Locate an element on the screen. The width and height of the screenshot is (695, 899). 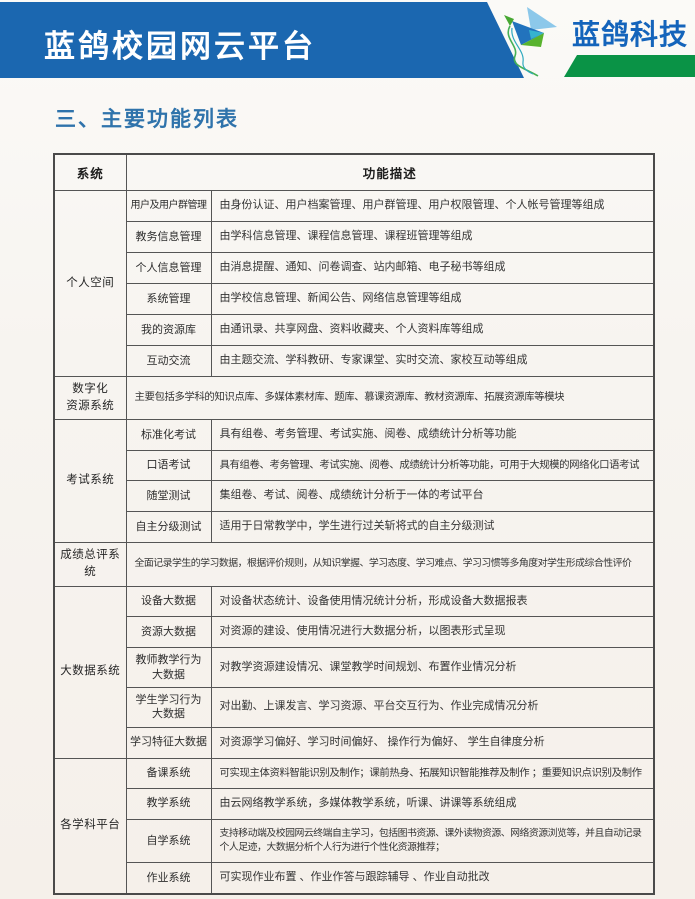
feature-label-cell: 设备大数据 is located at coordinates (168, 601).